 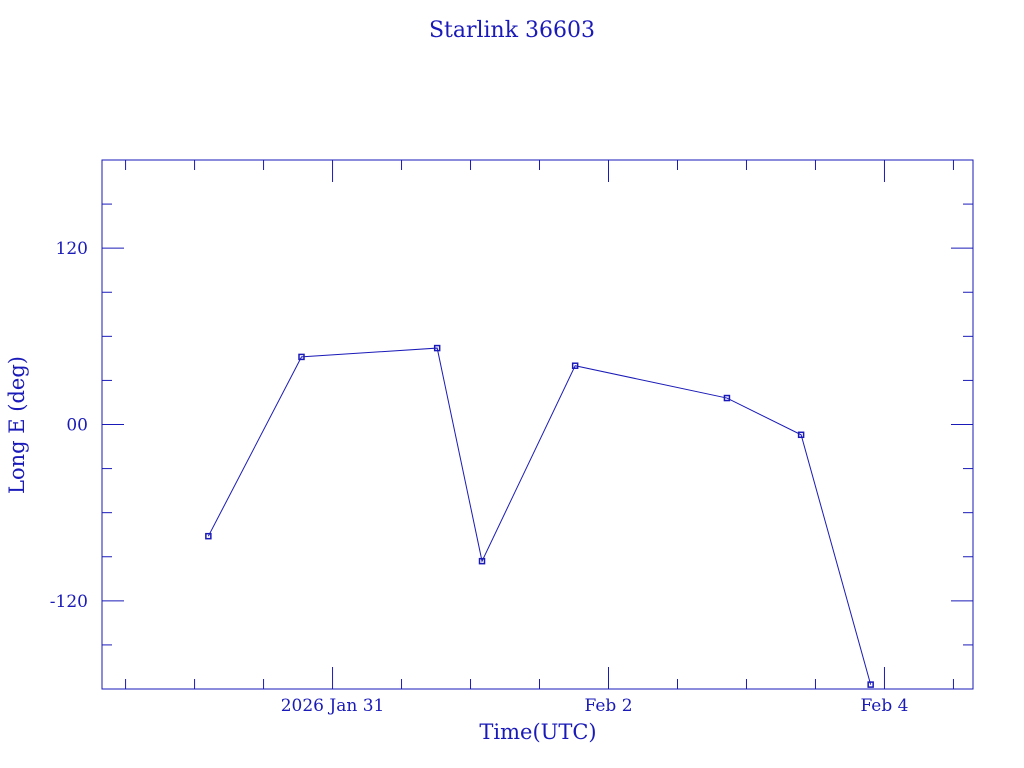 I want to click on y-tick-label: 00, so click(x=77, y=426).